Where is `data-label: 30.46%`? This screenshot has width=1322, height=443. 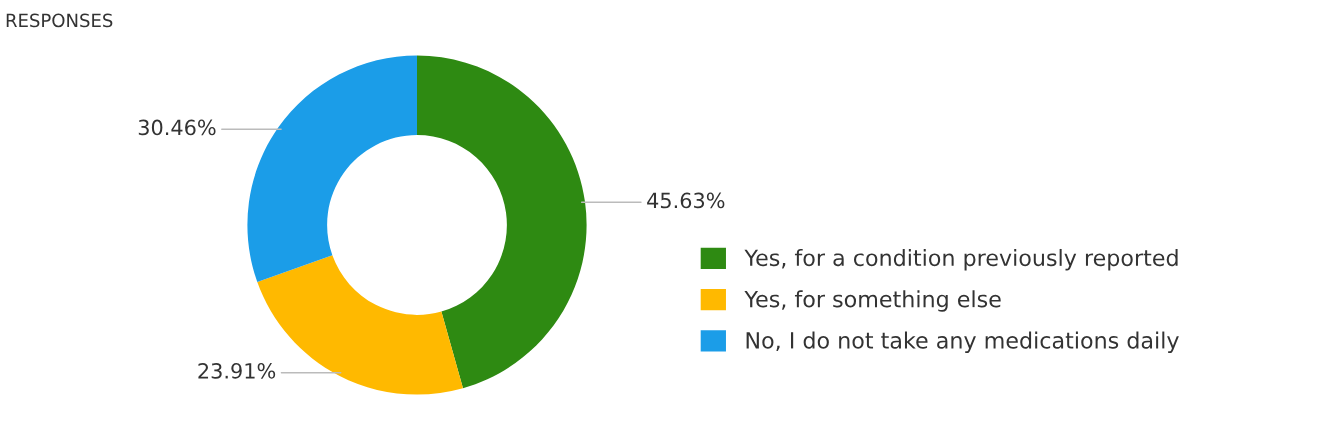 data-label: 30.46% is located at coordinates (177, 127).